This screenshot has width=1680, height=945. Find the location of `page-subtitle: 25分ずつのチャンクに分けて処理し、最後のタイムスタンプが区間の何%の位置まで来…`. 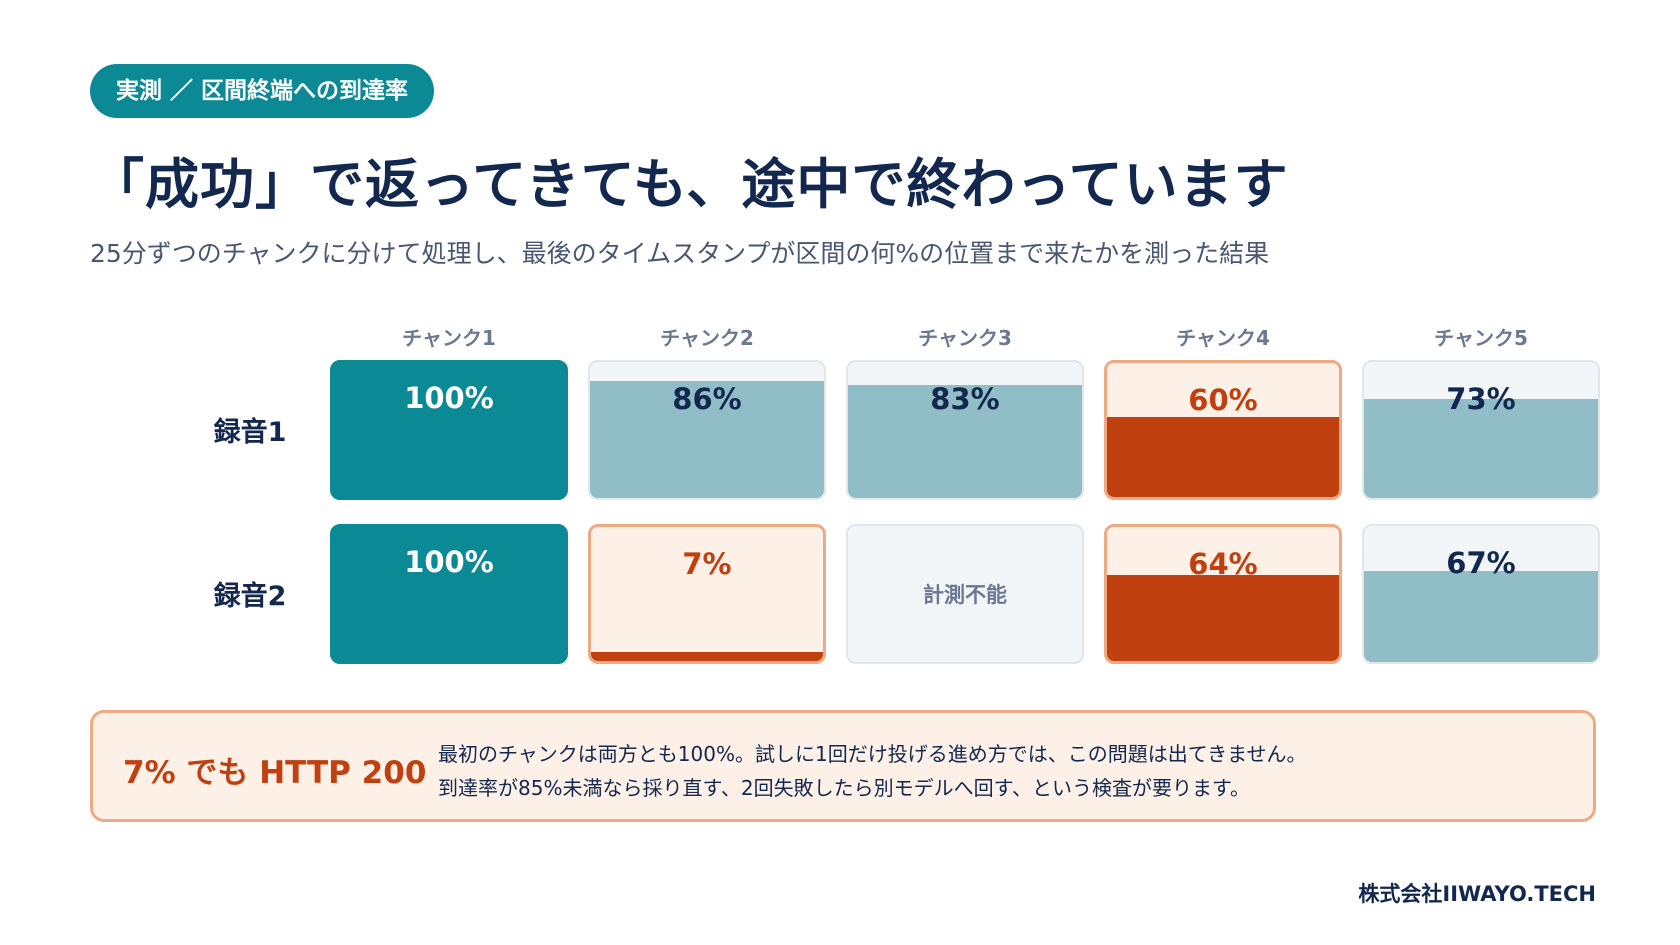

page-subtitle: 25分ずつのチャンクに分けて処理し、最後のタイムスタンプが区間の何%の位置まで来… is located at coordinates (680, 253).